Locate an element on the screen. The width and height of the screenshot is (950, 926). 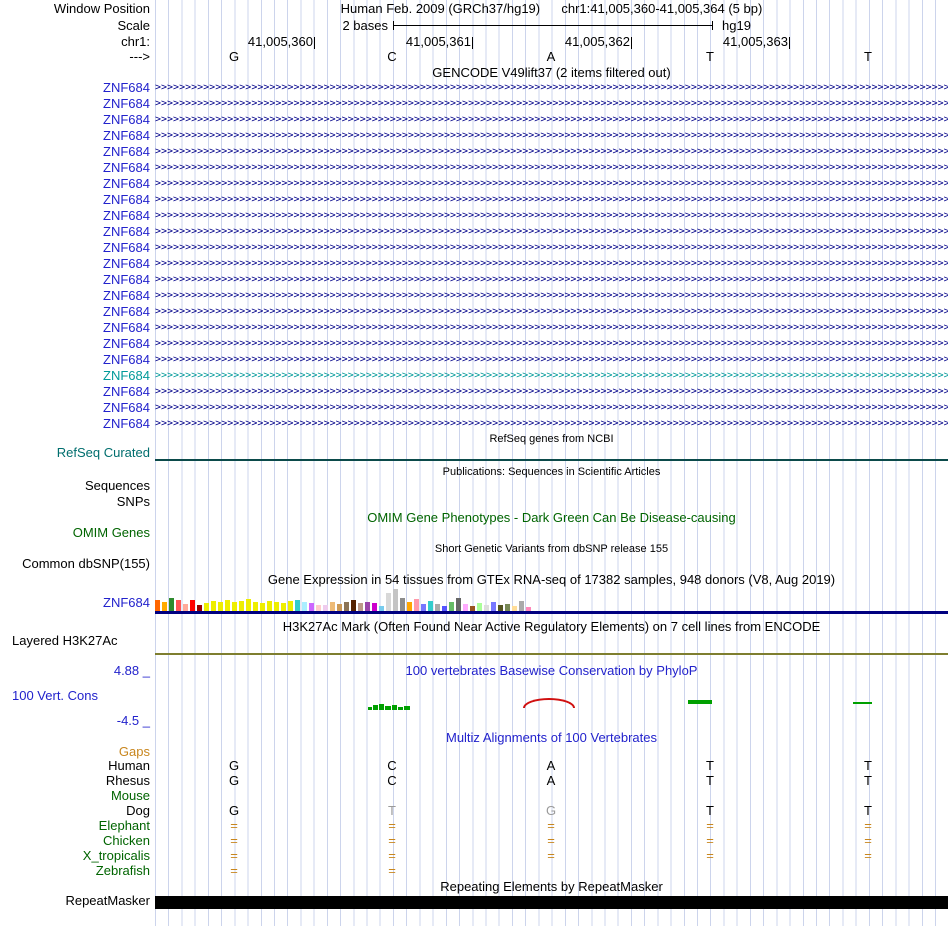
multiz-species-row: Human G C A T T is located at coordinates (475, 765).